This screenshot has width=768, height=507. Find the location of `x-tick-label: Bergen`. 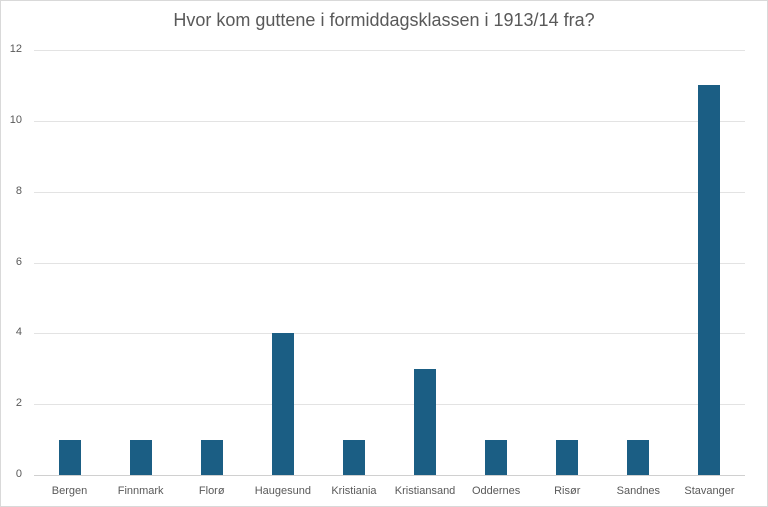

x-tick-label: Bergen is located at coordinates (69, 491).